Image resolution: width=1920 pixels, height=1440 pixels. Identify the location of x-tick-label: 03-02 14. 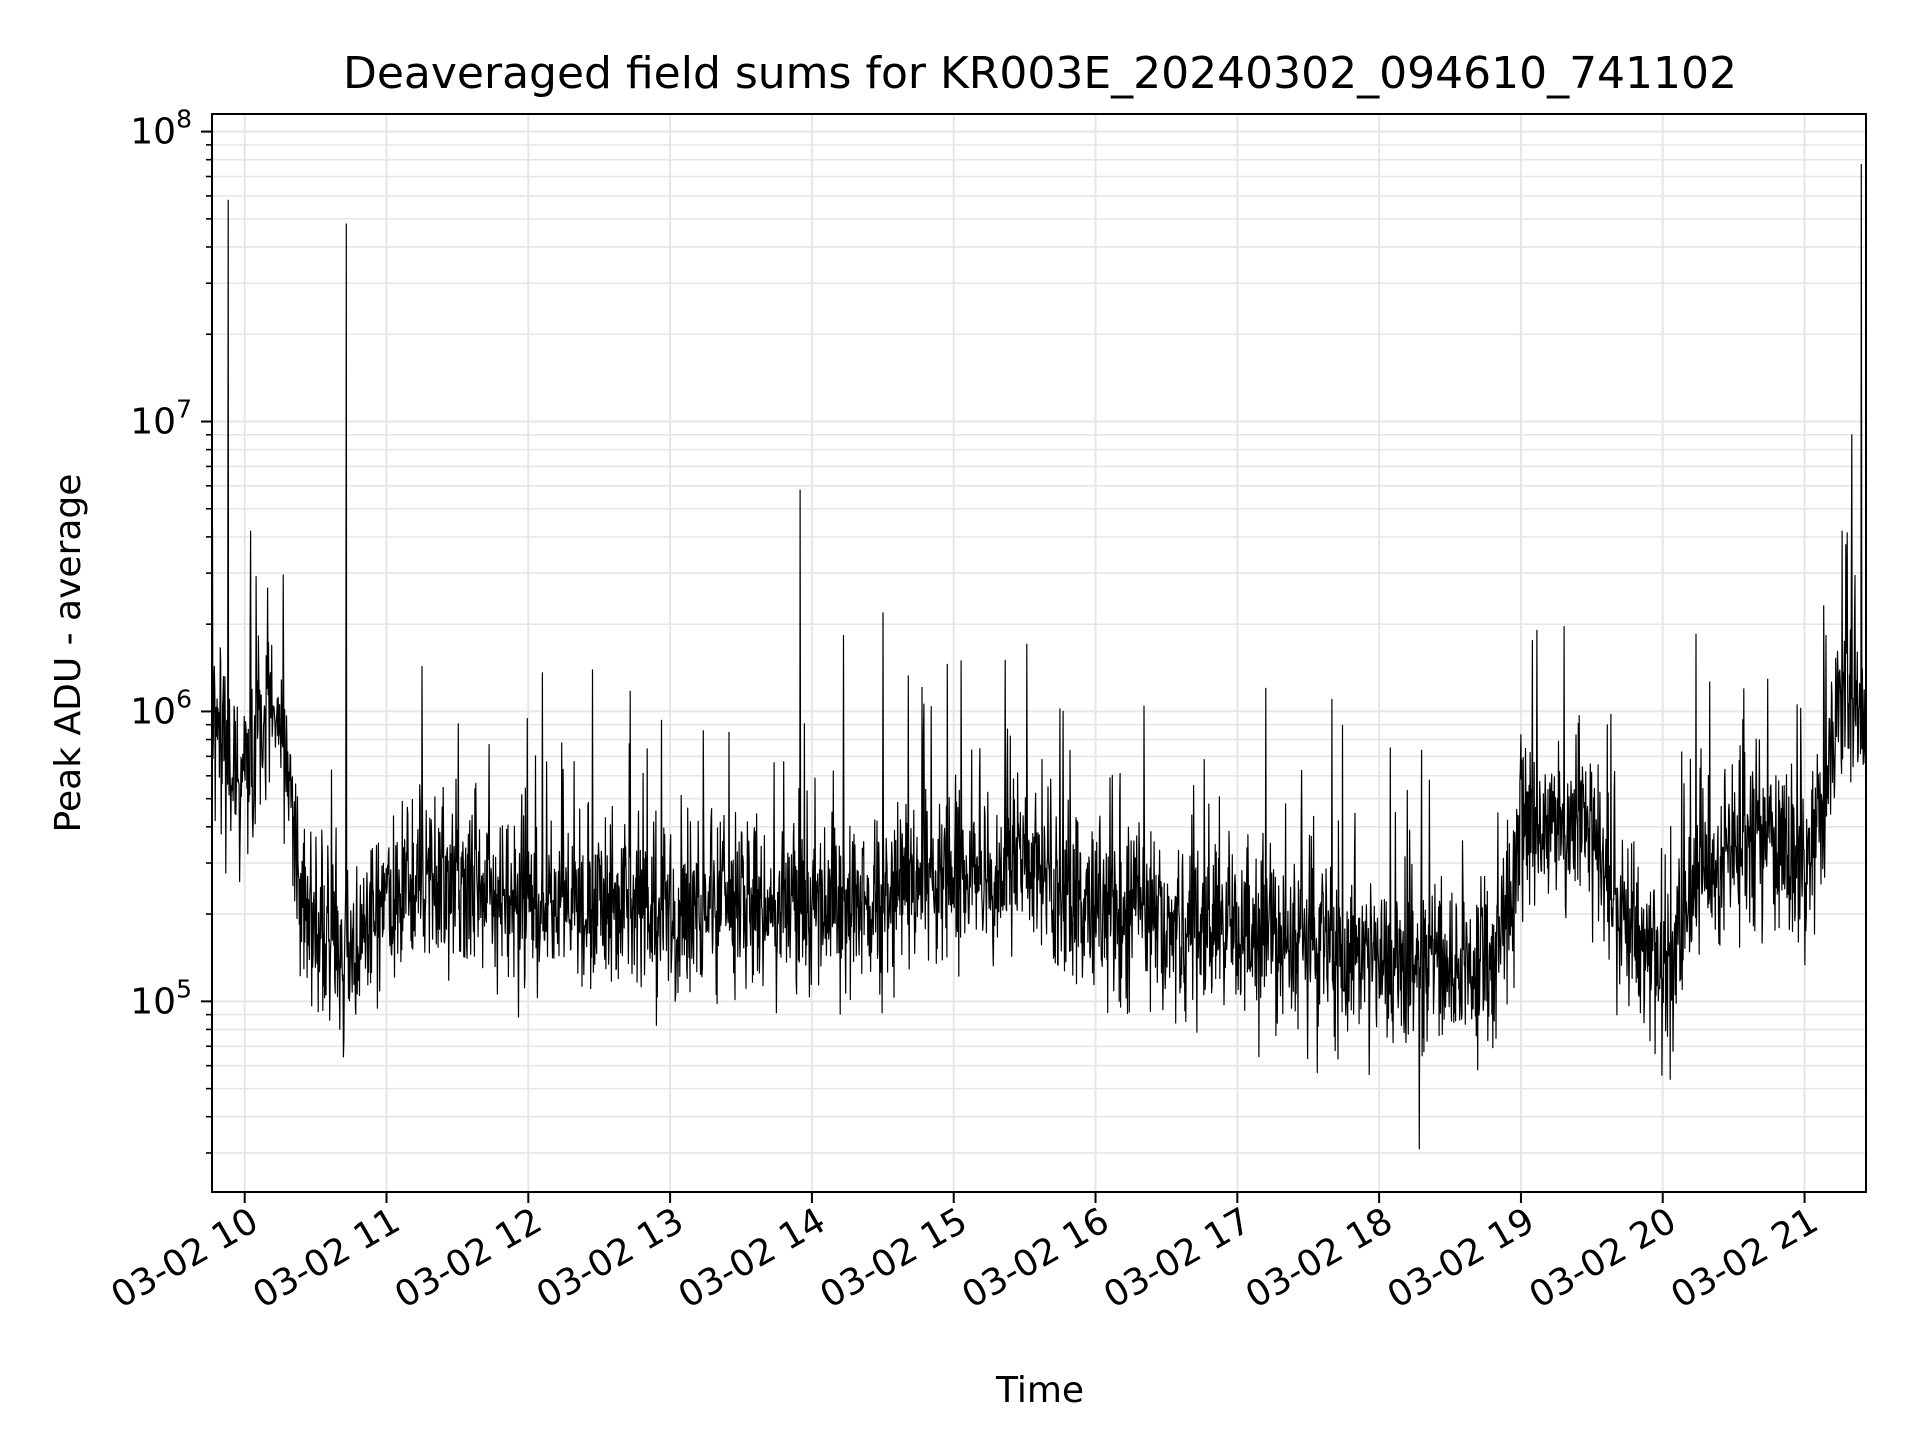
(752, 1258).